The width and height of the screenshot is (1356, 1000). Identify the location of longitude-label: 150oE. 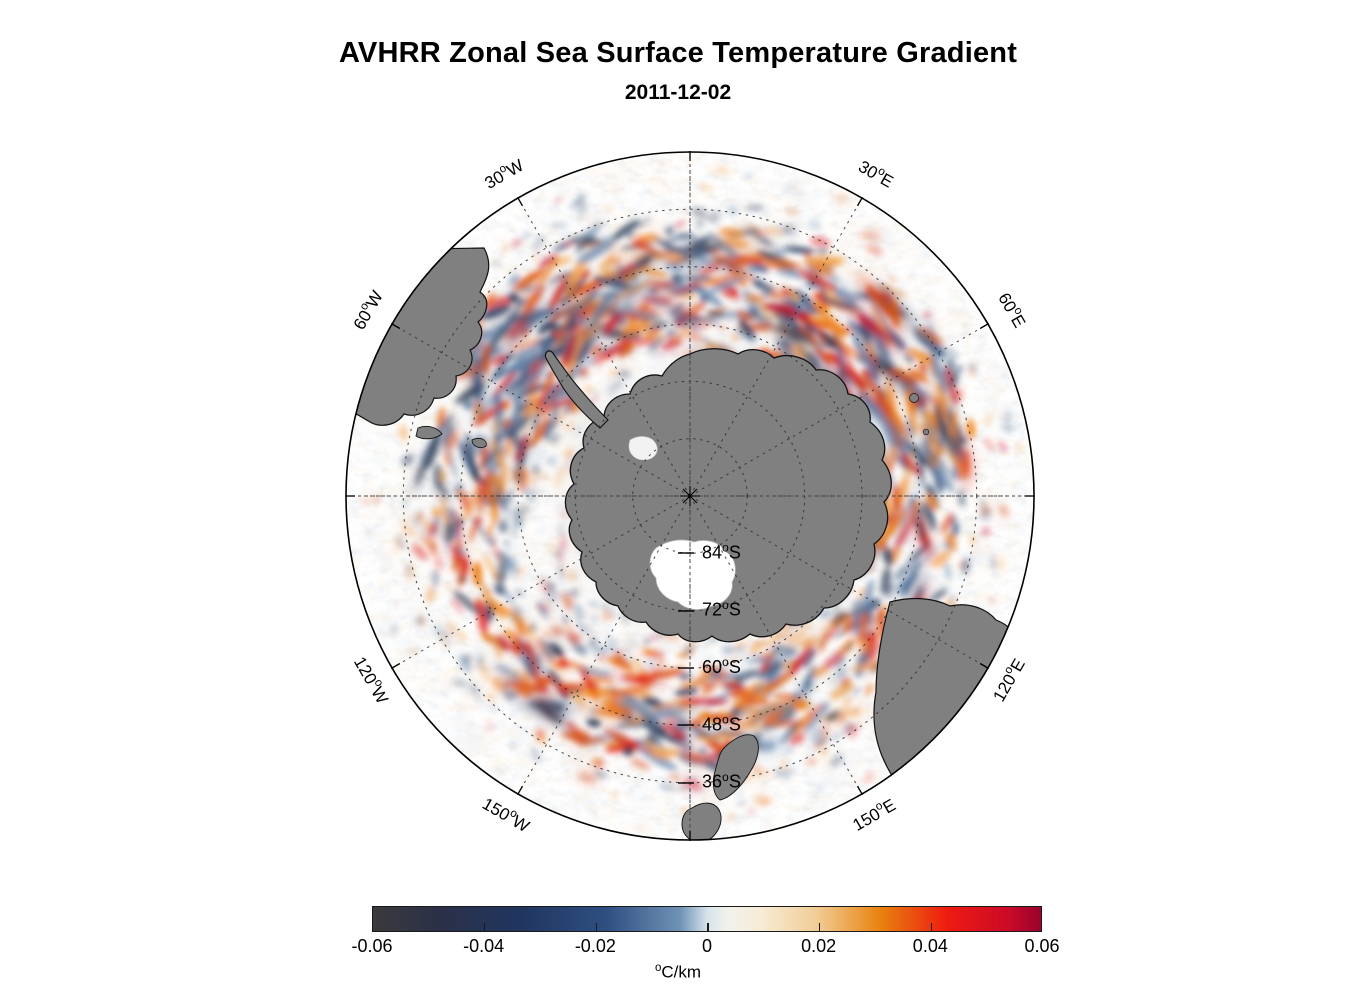
(873, 814).